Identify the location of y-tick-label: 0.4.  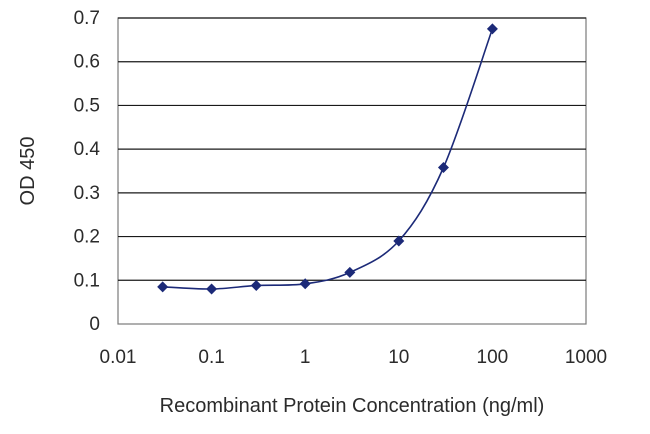
(87, 149).